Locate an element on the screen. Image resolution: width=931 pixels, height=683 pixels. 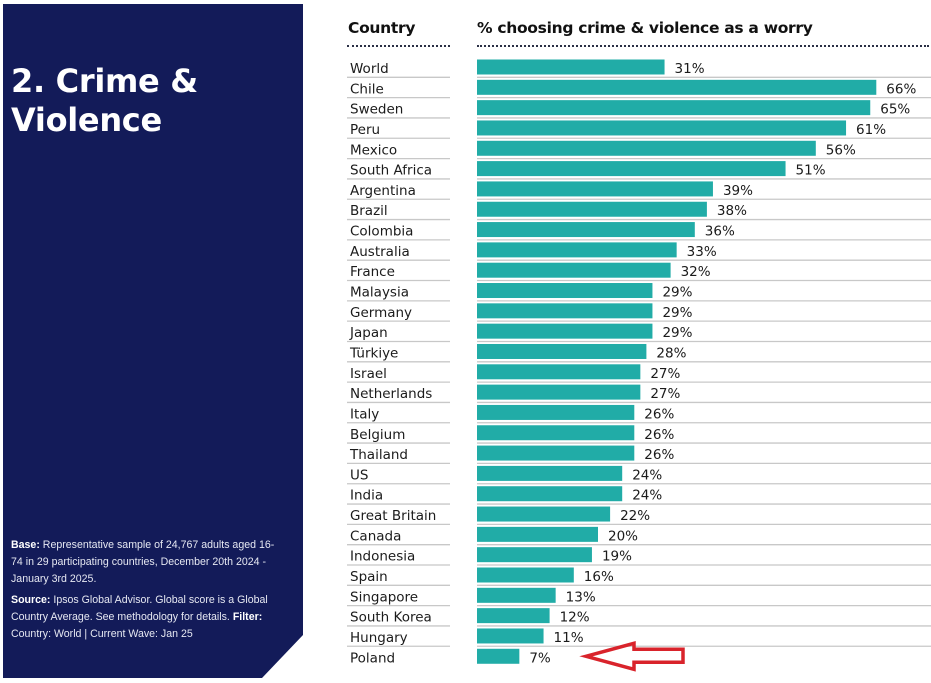
country-label: Great Britain is located at coordinates (393, 516).